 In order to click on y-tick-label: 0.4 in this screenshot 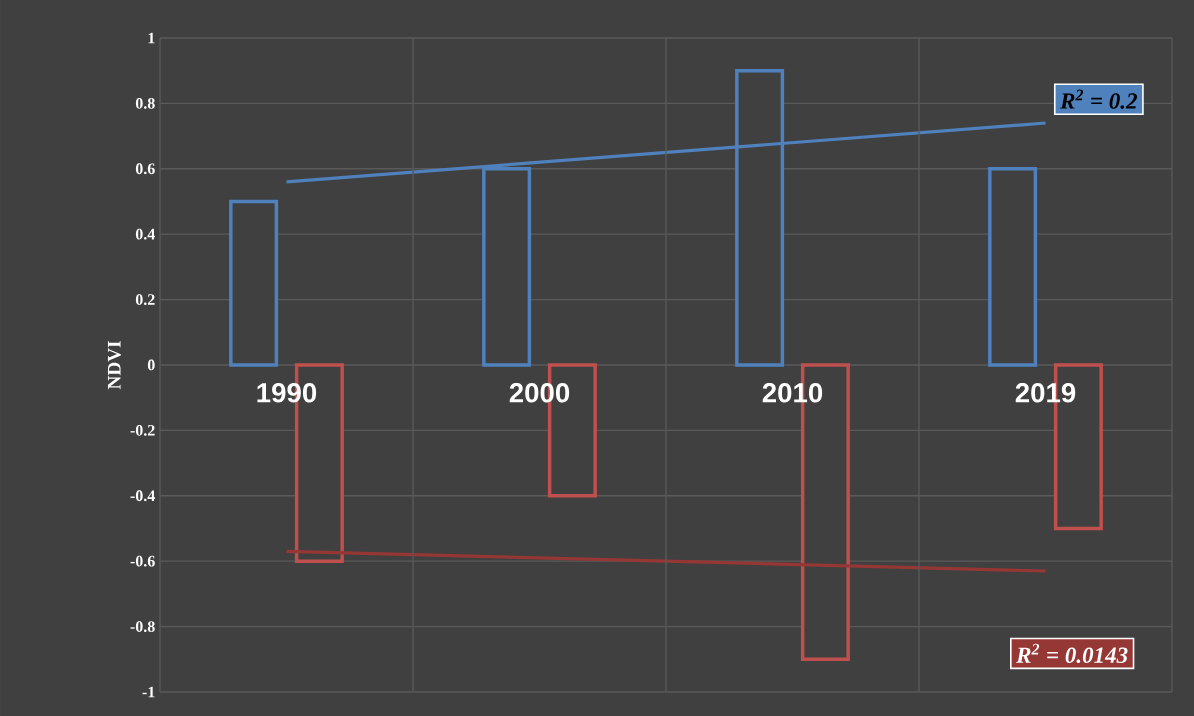, I will do `click(145, 234)`.